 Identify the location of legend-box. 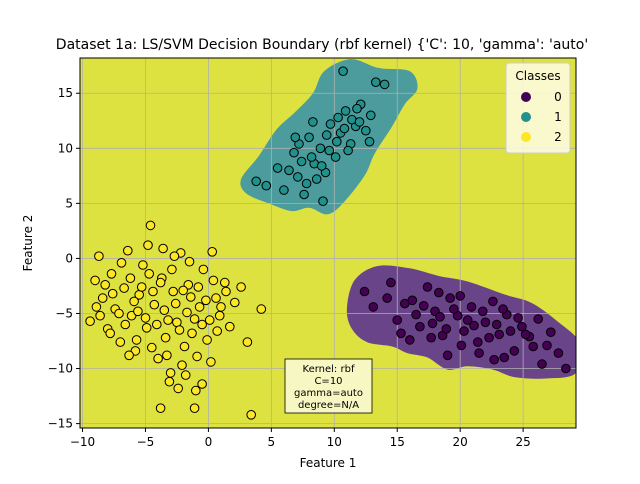
(538, 108).